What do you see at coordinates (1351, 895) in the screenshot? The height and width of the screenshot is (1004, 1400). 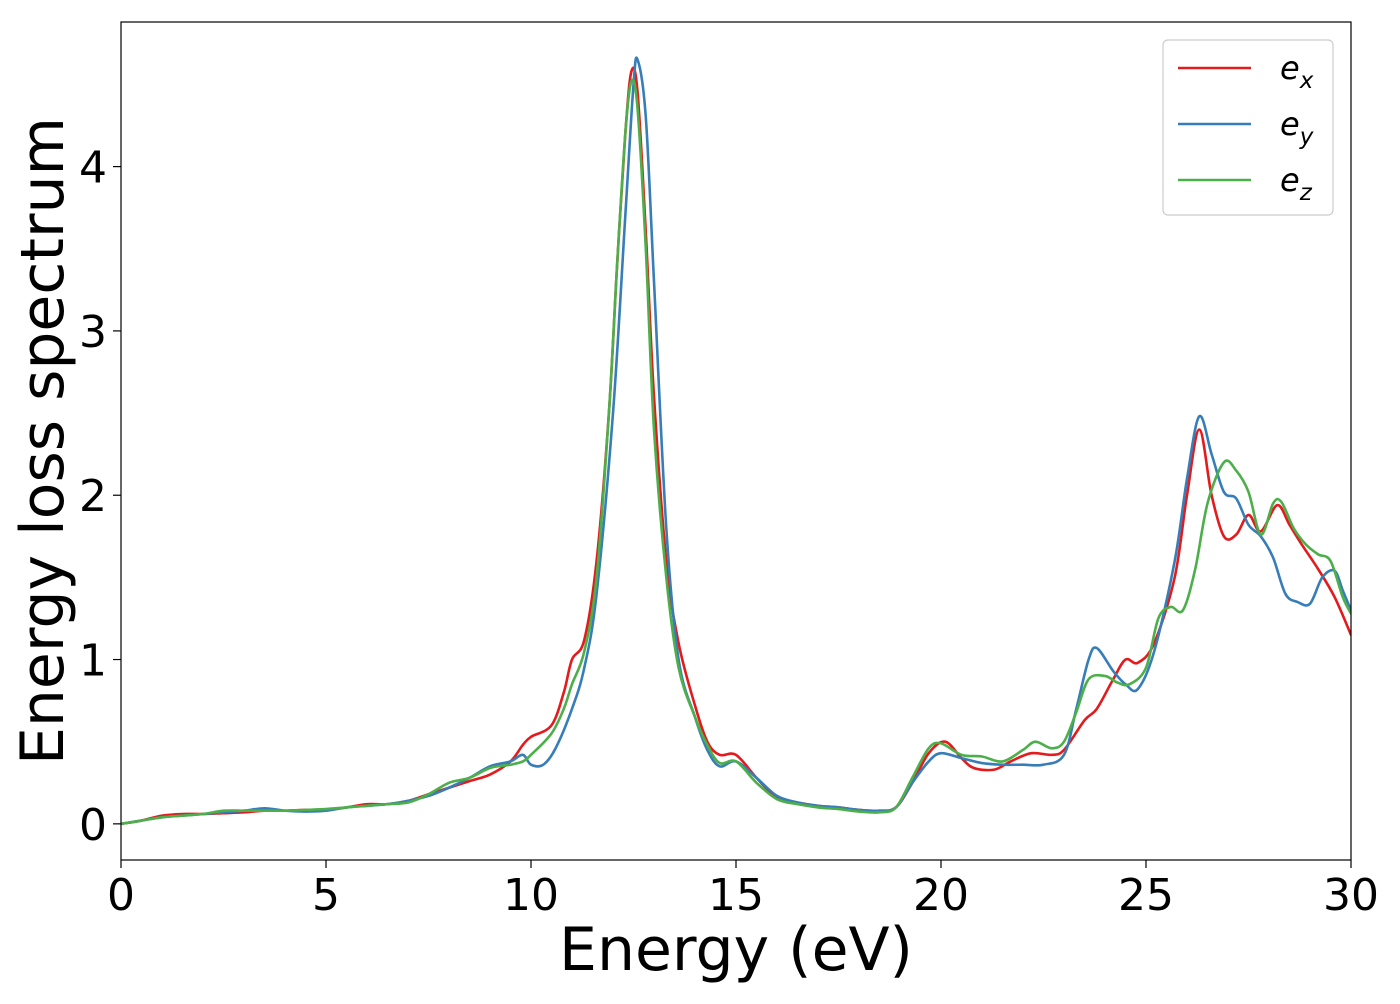 I see `x-tick-label: 30` at bounding box center [1351, 895].